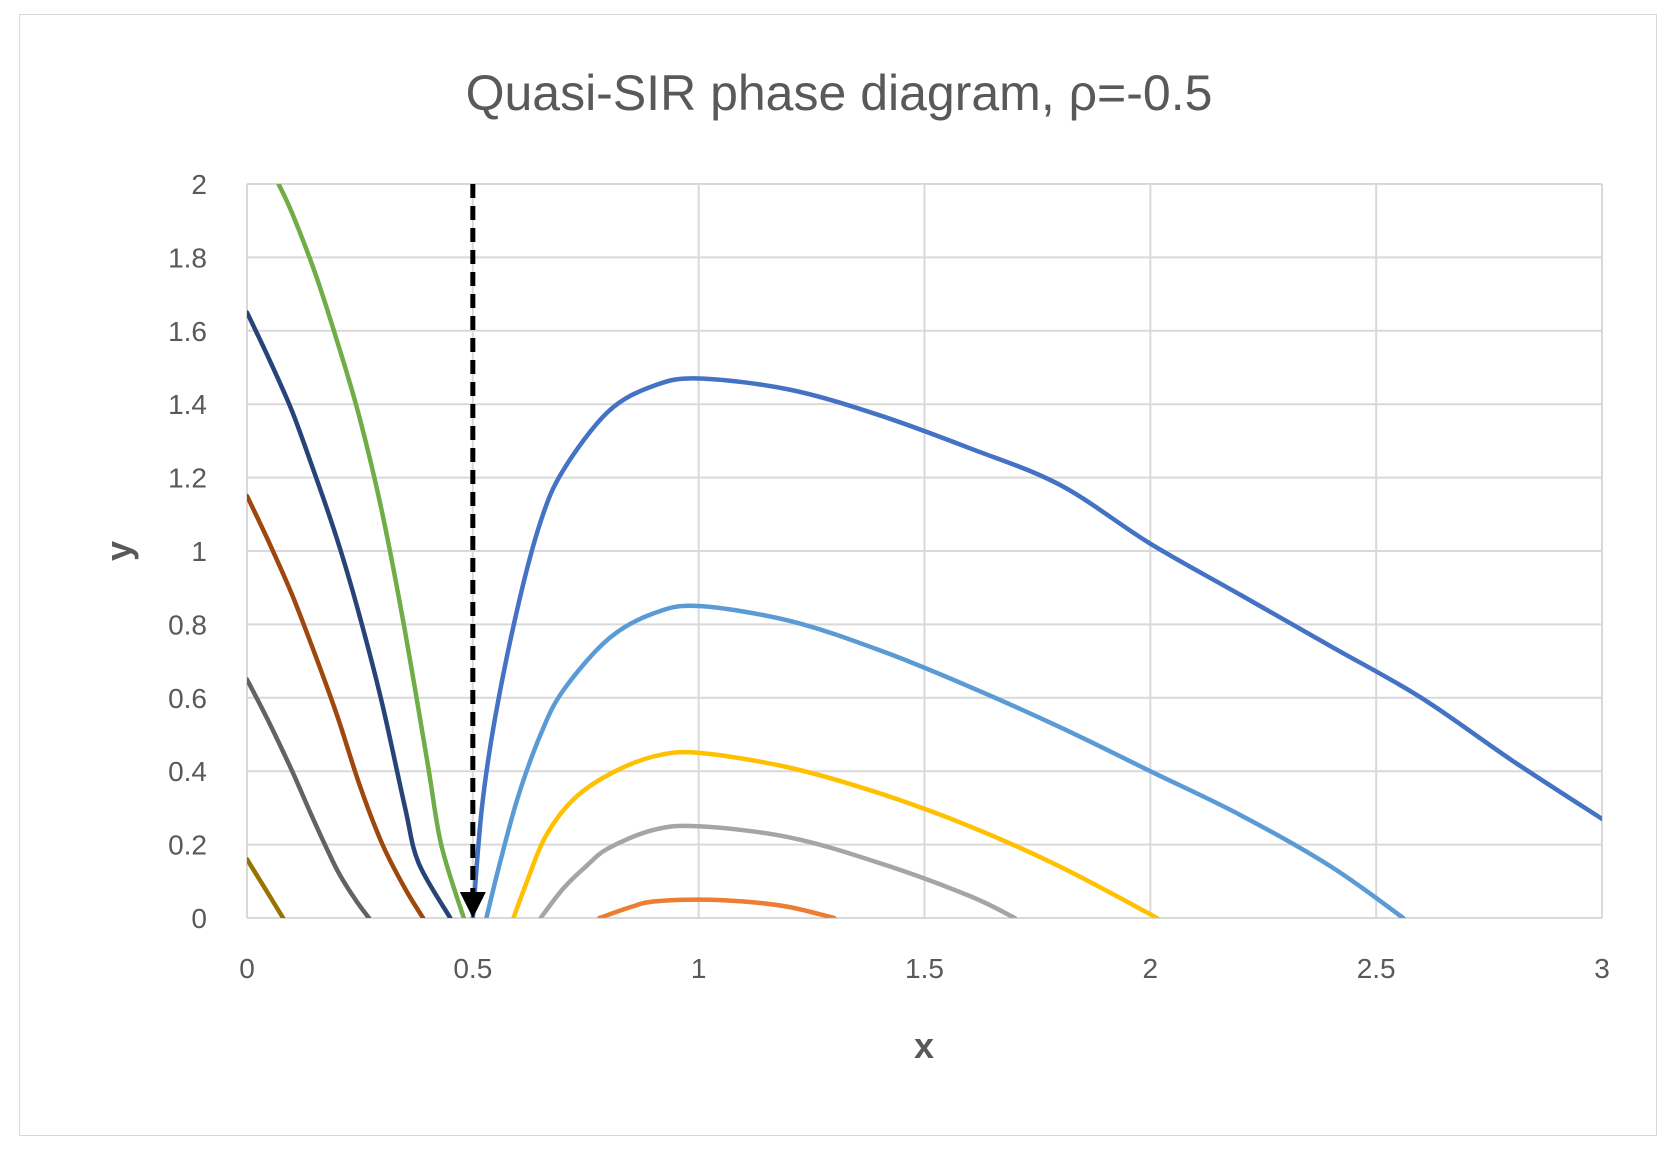 The width and height of the screenshot is (1679, 1154). What do you see at coordinates (472, 968) in the screenshot?
I see `x-tick-label: 0.5` at bounding box center [472, 968].